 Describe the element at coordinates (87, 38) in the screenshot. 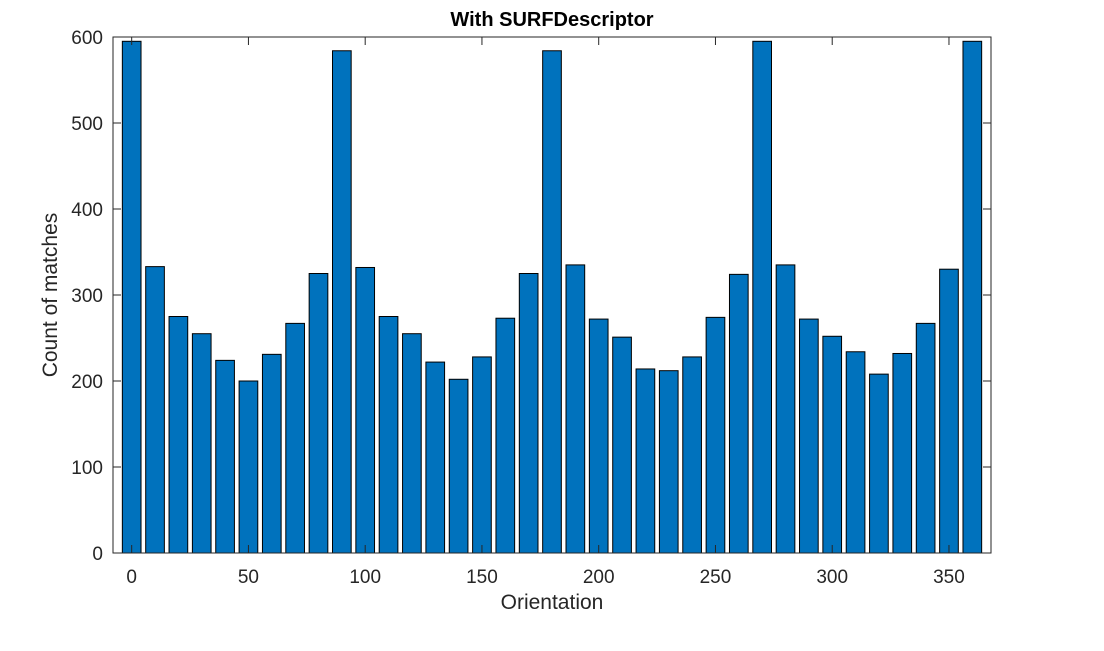

I see `y-tick-label: 600` at that location.